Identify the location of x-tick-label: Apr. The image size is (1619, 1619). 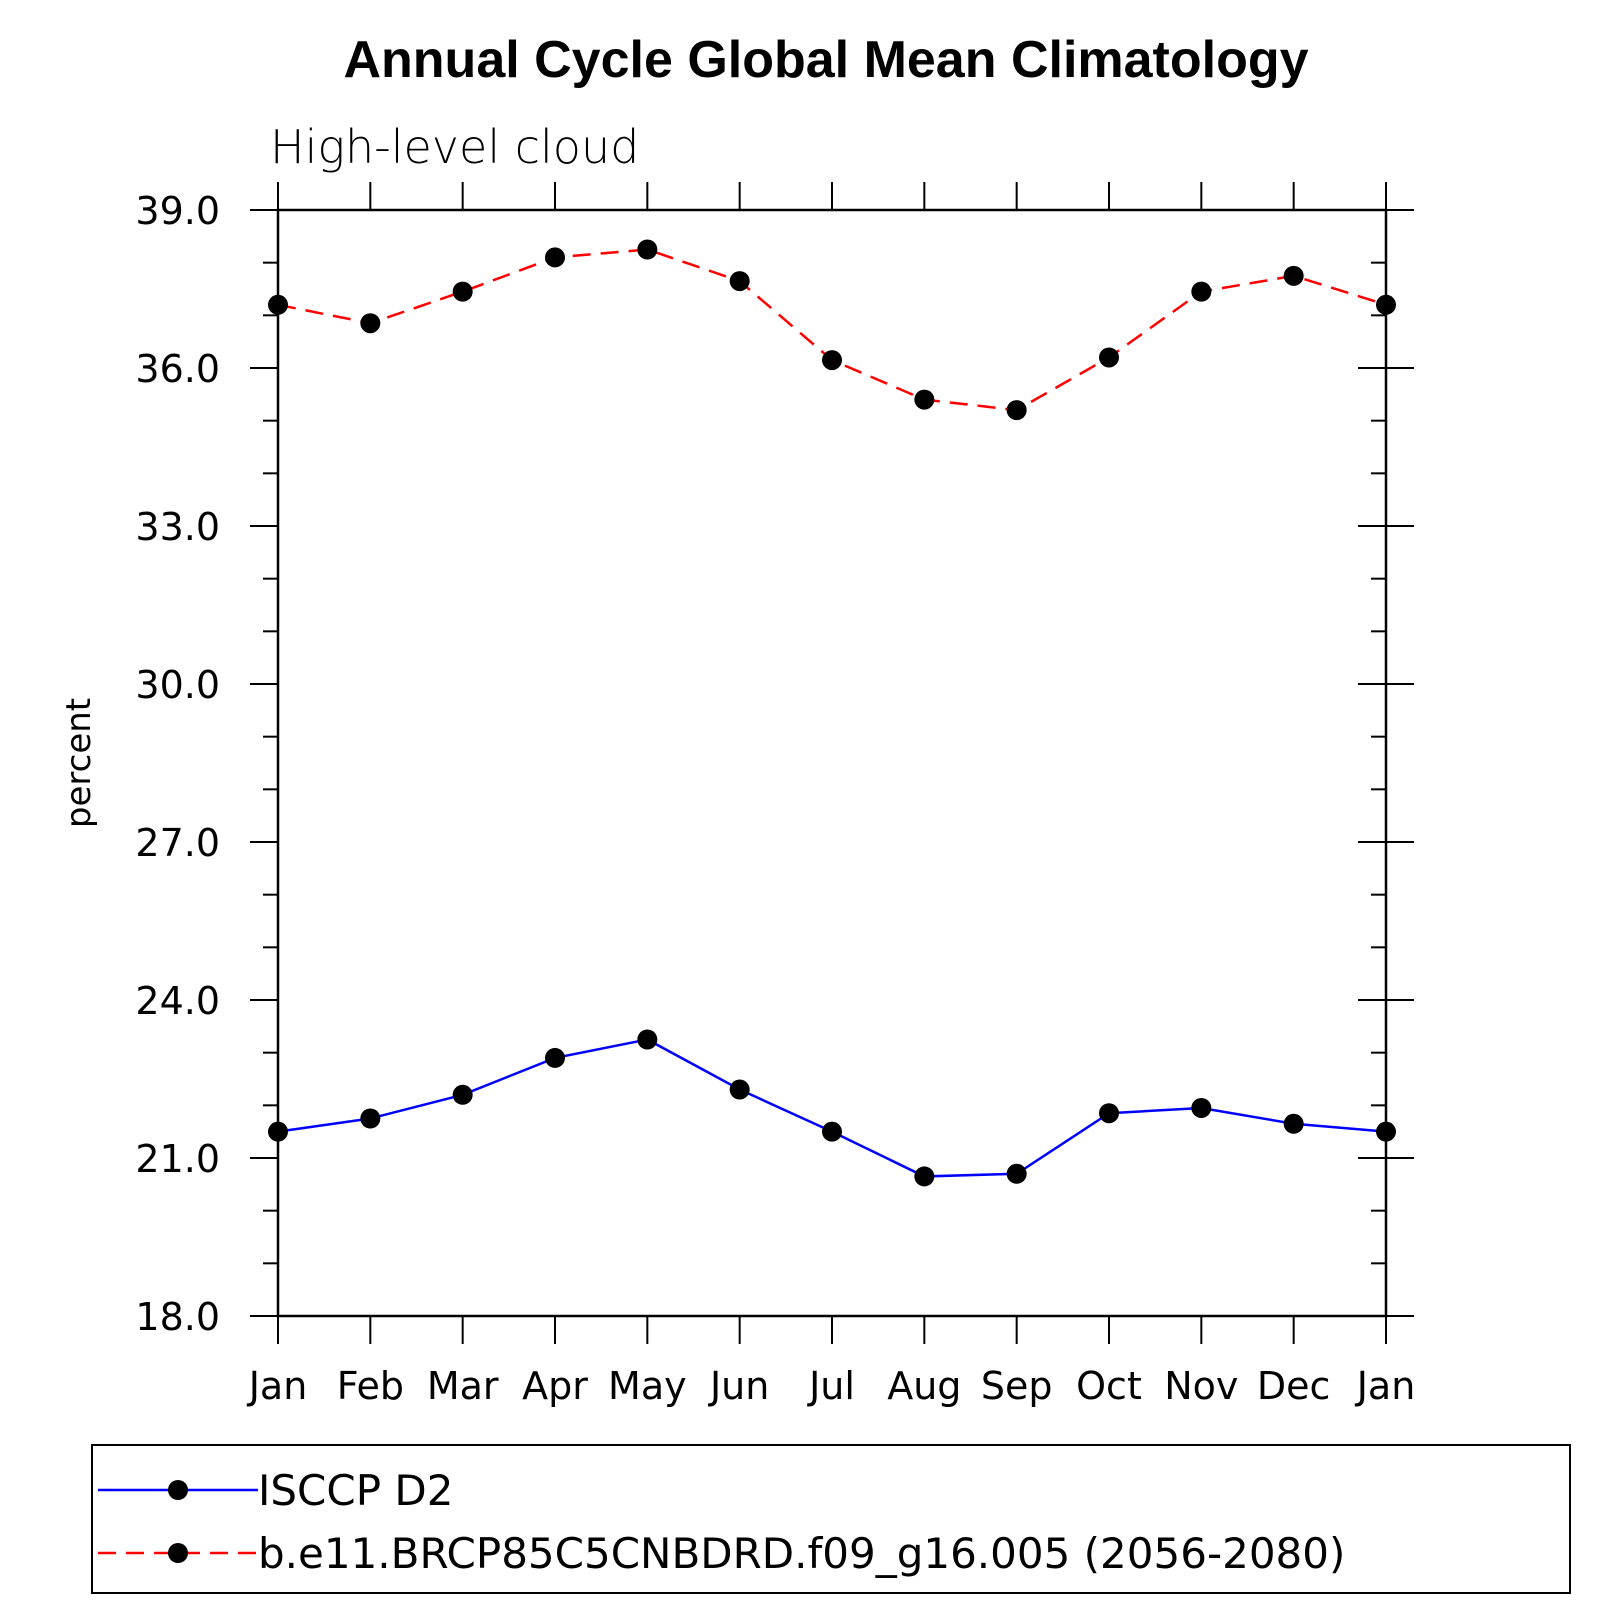
(555, 1386).